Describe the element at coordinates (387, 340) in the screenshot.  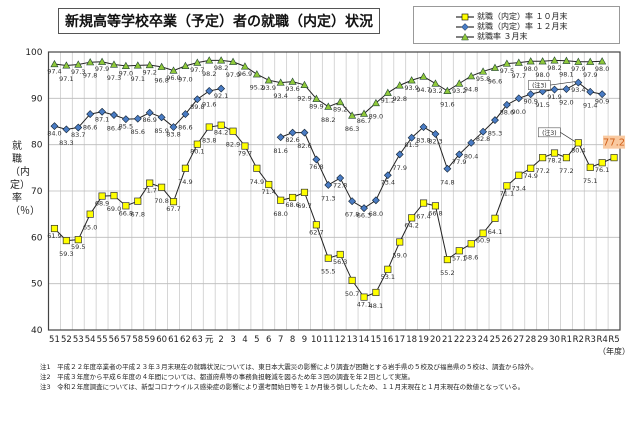
I see `x-tick-label: 16` at that location.